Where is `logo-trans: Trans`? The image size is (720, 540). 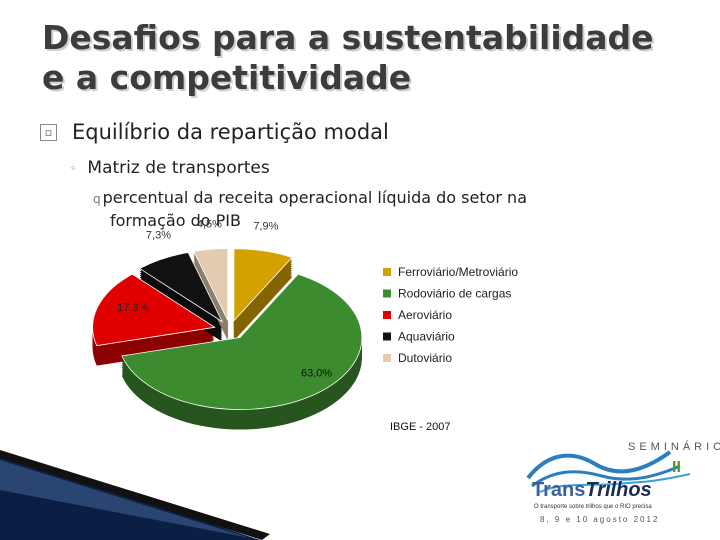 logo-trans: Trans is located at coordinates (558, 490).